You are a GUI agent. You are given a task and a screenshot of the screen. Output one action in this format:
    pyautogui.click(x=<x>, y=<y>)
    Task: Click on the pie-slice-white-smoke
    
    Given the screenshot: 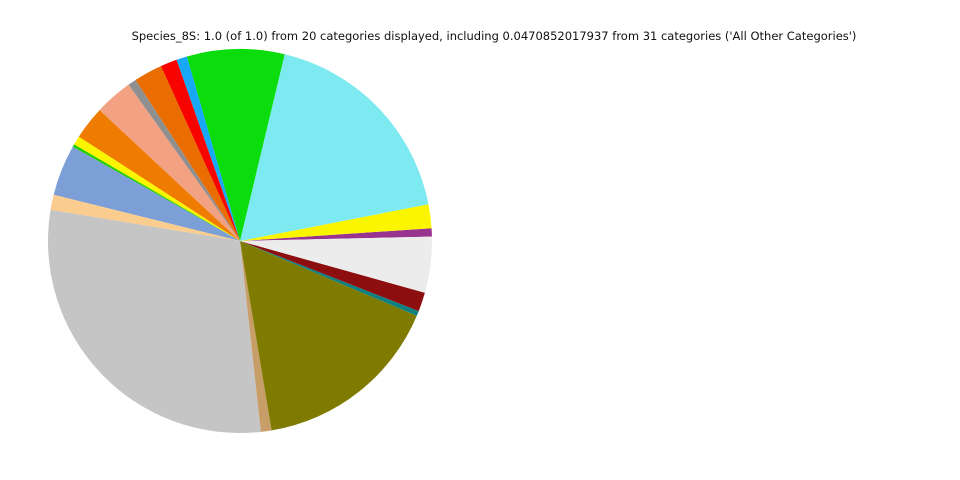 What is the action you would take?
    pyautogui.click(x=336, y=264)
    